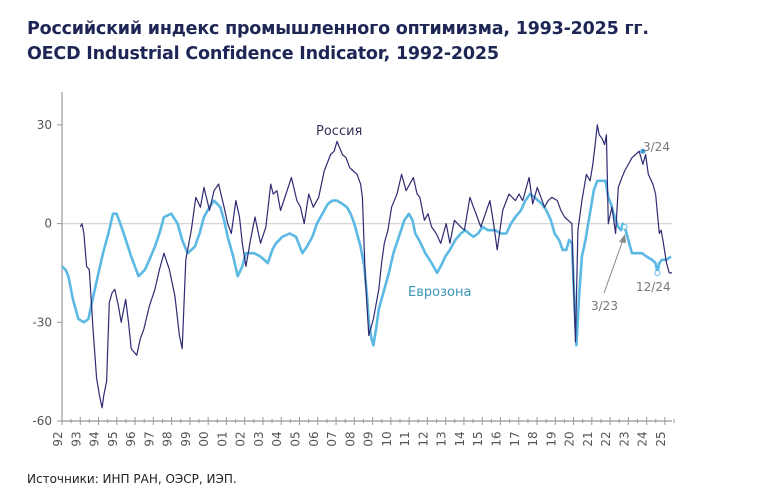 The height and width of the screenshot is (497, 758). Describe the element at coordinates (643, 438) in the screenshot. I see `x-tick-label: 24` at that location.